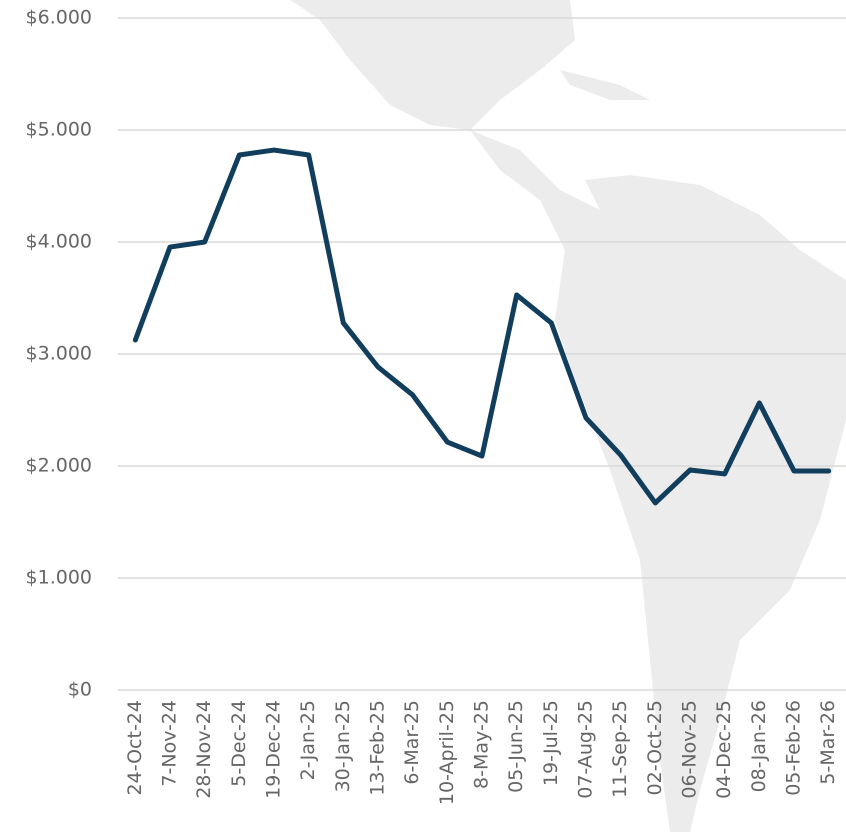  What do you see at coordinates (586, 749) in the screenshot?
I see `x-tick-label: 07-Aug-25` at bounding box center [586, 749].